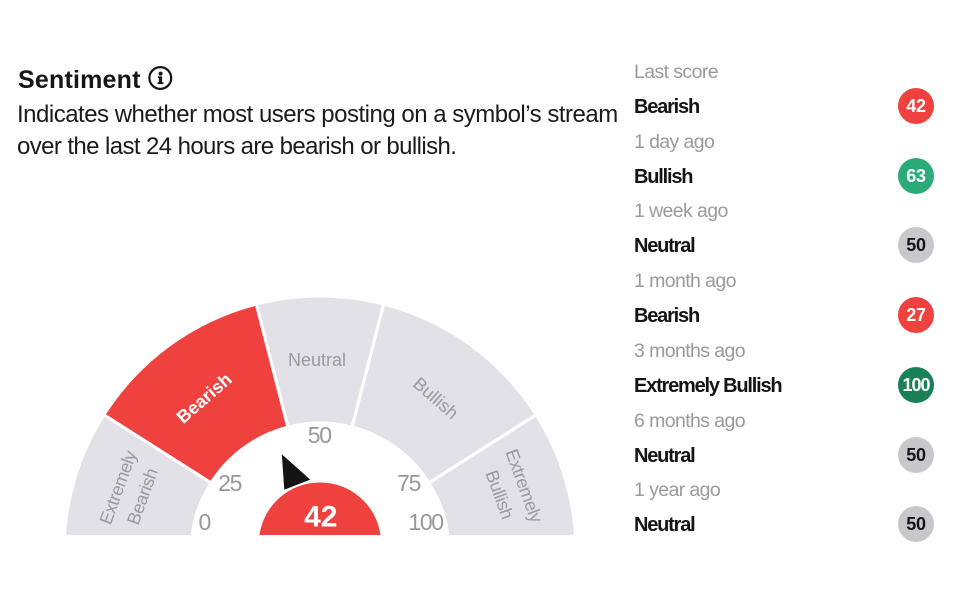 The image size is (960, 592). Describe the element at coordinates (317, 360) in the screenshot. I see `svg-text: Neutral` at that location.